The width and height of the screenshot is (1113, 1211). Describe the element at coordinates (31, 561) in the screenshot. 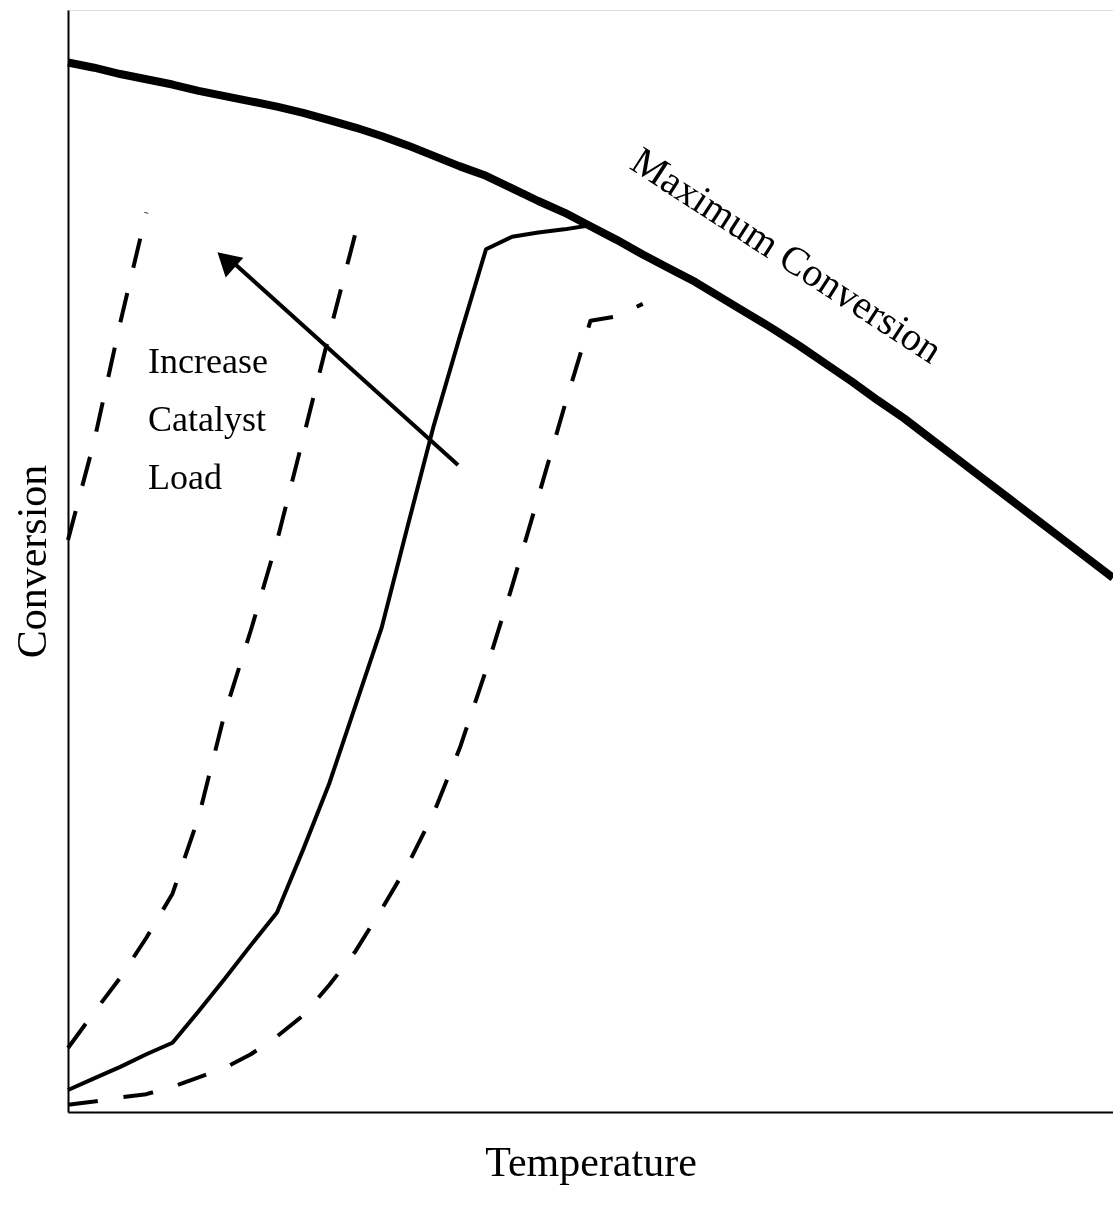

I see `y-axis-title: Conversion` at that location.